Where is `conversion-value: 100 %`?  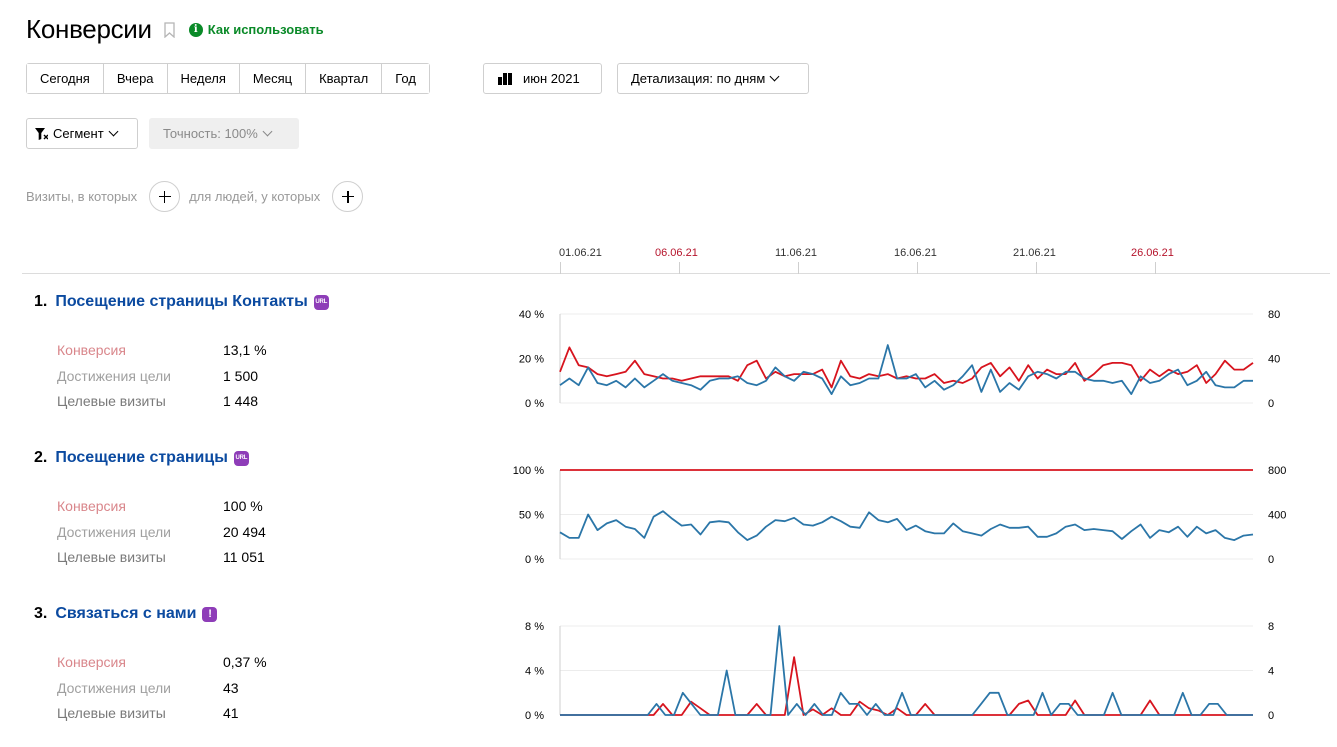
conversion-value: 100 % is located at coordinates (243, 506).